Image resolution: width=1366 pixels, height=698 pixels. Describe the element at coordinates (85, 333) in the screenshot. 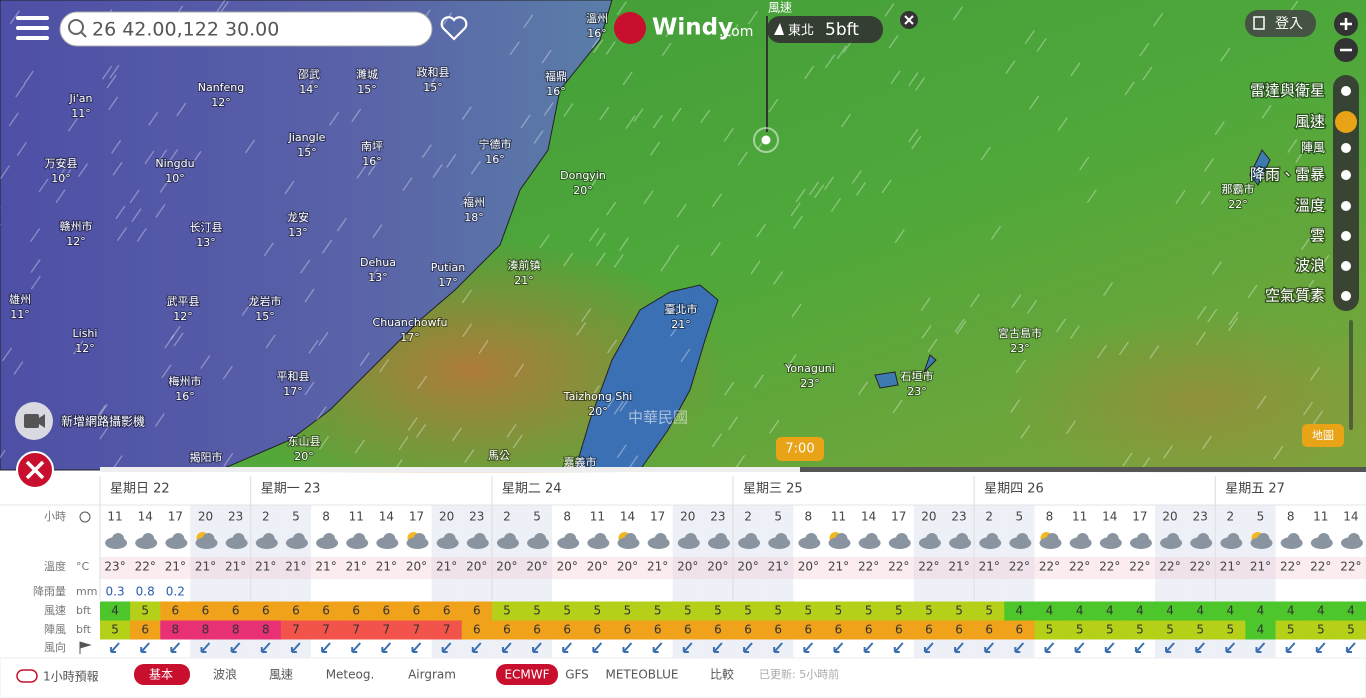

I see `place-name: Lishi` at that location.